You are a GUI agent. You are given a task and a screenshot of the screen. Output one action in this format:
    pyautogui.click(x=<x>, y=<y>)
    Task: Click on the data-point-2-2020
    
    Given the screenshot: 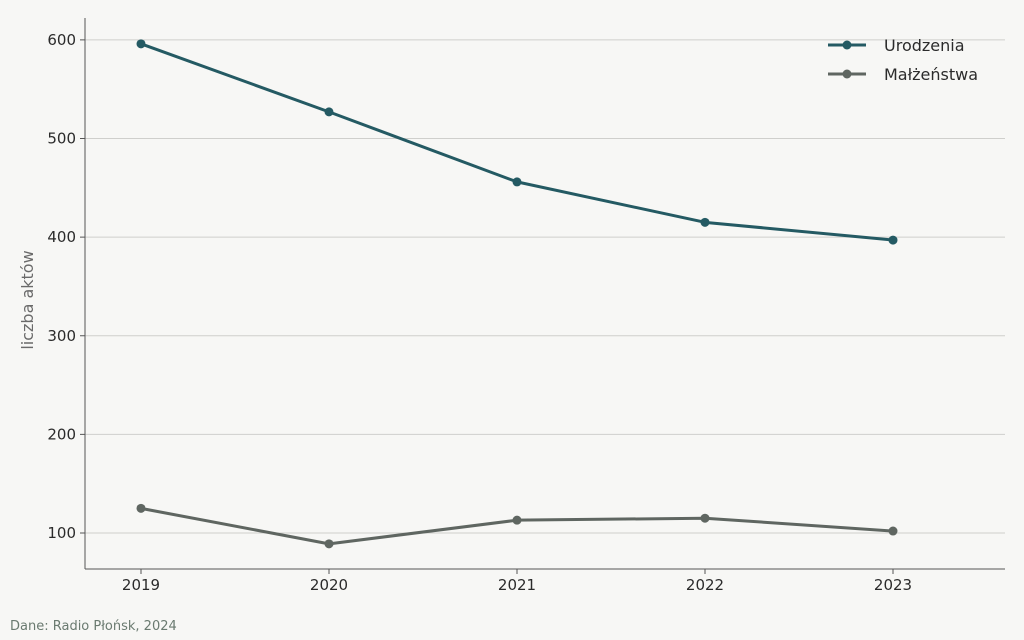 What is the action you would take?
    pyautogui.click(x=329, y=544)
    